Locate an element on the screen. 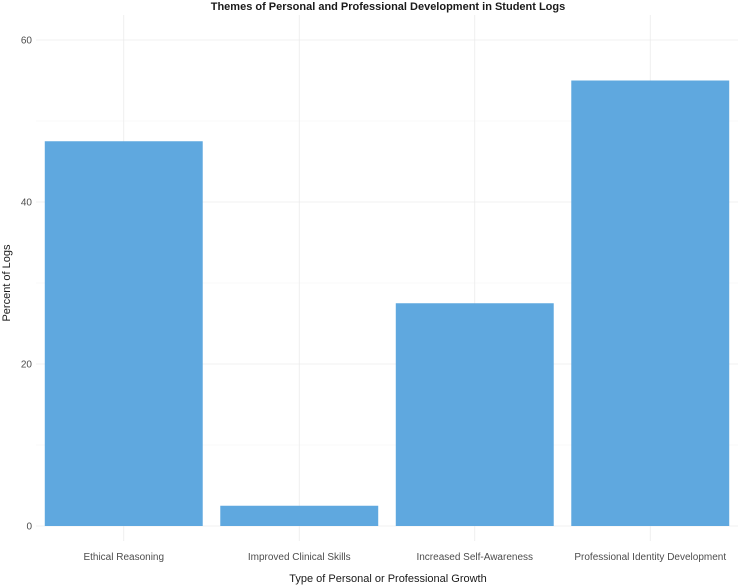 The image size is (740, 586). y-tick-label: 20 is located at coordinates (27, 365).